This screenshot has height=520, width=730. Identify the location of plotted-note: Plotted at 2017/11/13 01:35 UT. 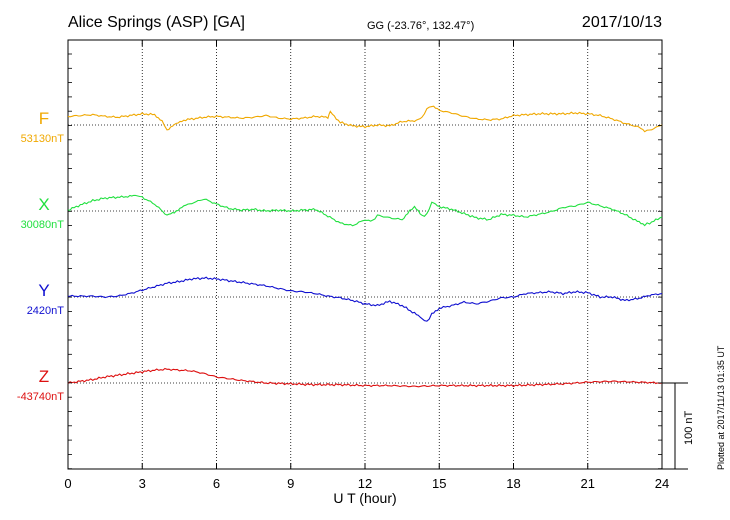
(721, 407).